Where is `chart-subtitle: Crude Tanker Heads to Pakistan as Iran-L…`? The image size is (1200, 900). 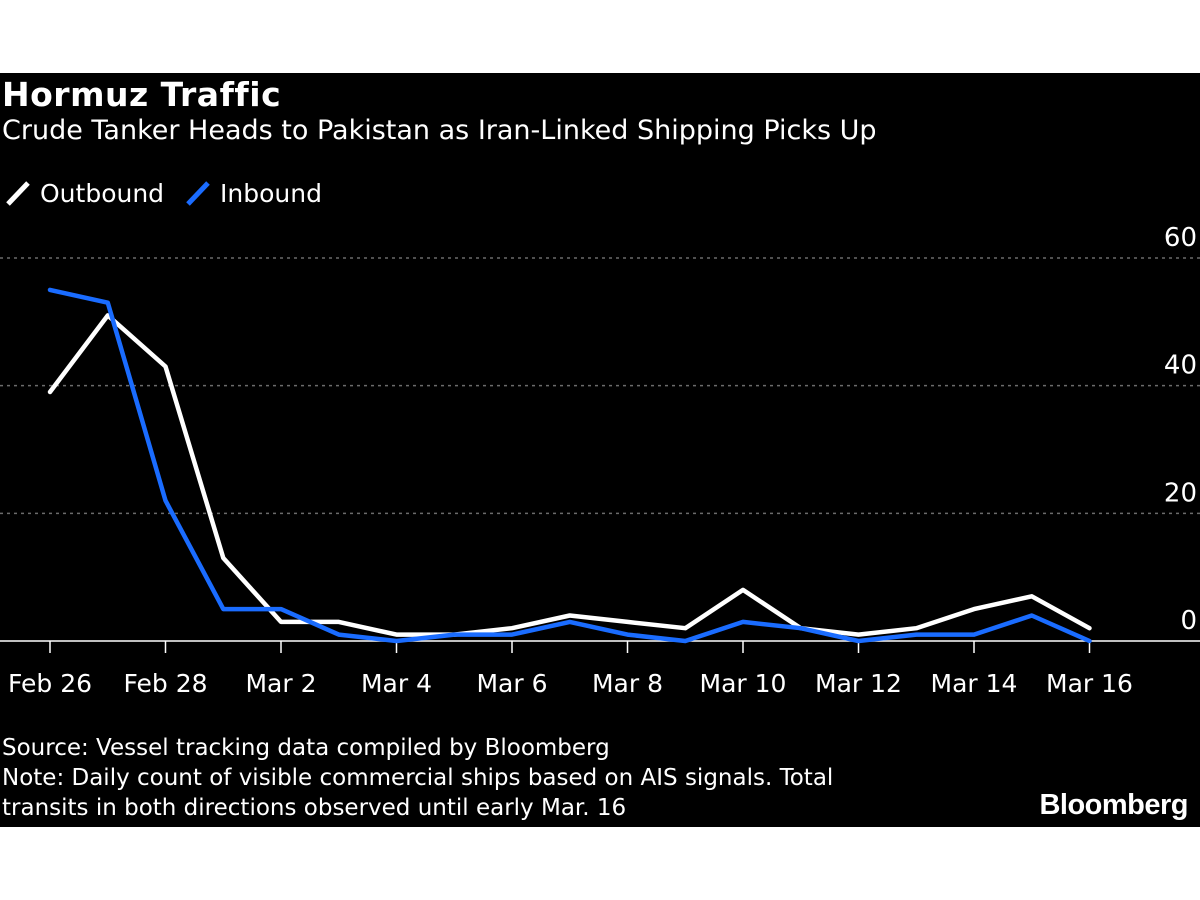 chart-subtitle: Crude Tanker Heads to Pakistan as Iran-L… is located at coordinates (439, 130).